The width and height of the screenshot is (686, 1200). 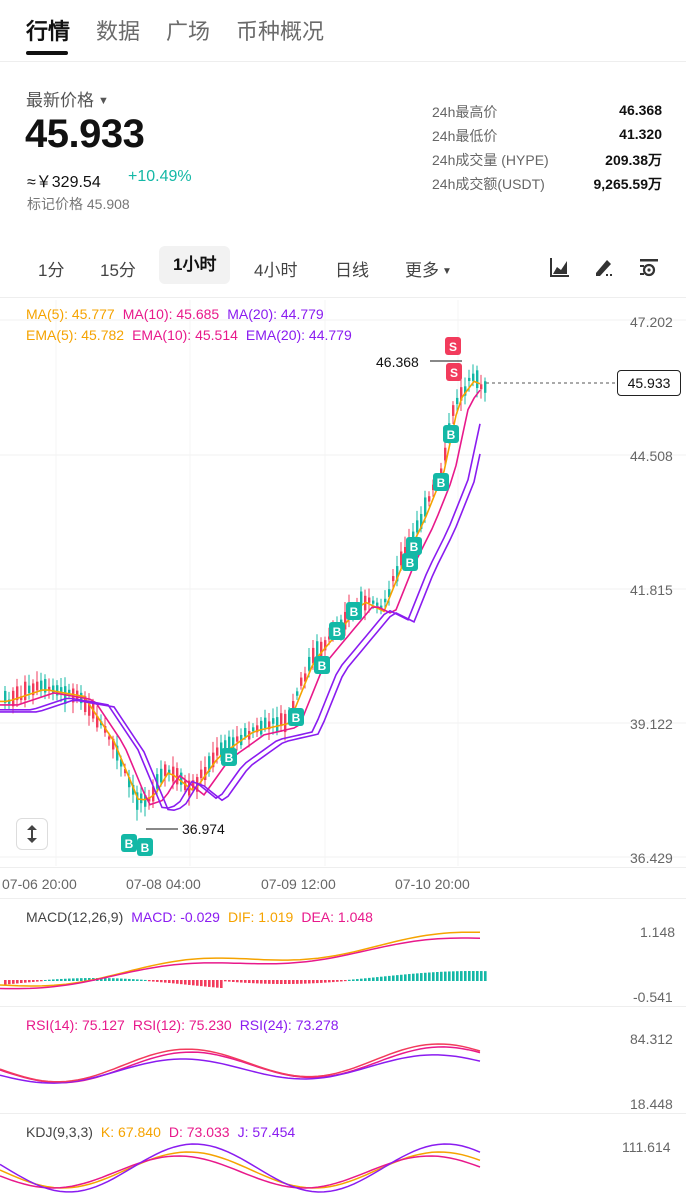 What do you see at coordinates (280, 31) in the screenshot?
I see `tab-coin-overview: 币种概况` at bounding box center [280, 31].